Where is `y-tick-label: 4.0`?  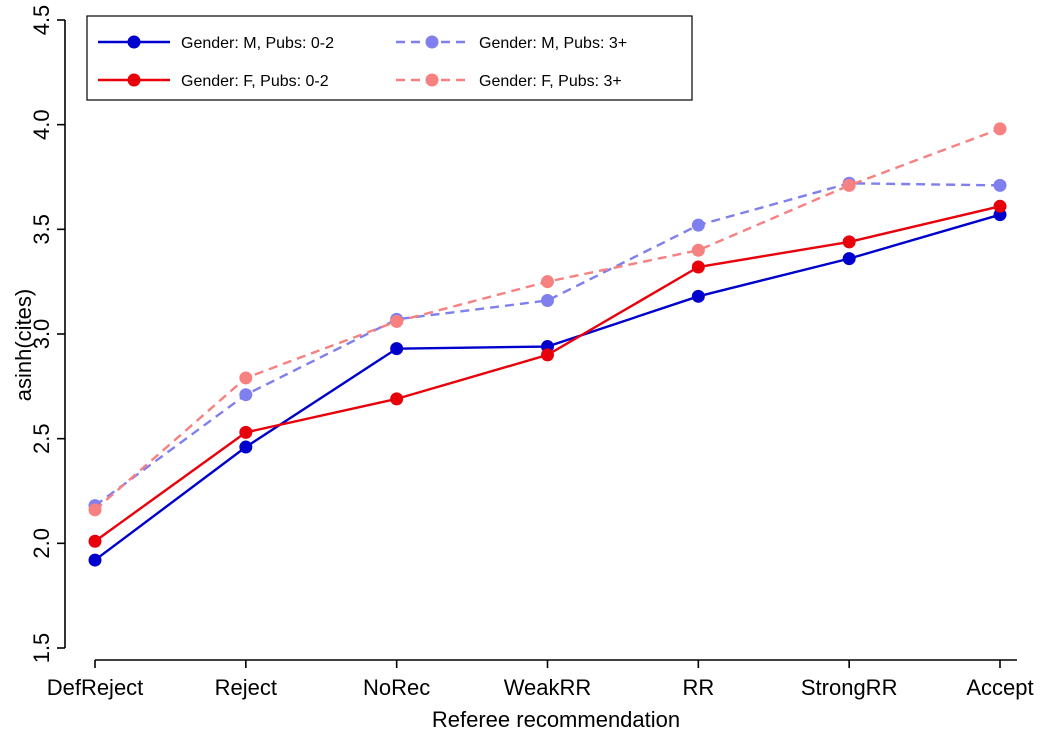 y-tick-label: 4.0 is located at coordinates (41, 124).